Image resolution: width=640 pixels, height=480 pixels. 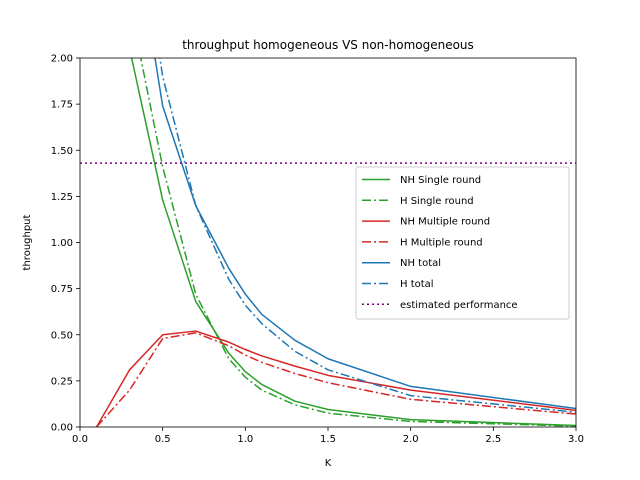 I want to click on legend-label: H total, so click(x=417, y=284).